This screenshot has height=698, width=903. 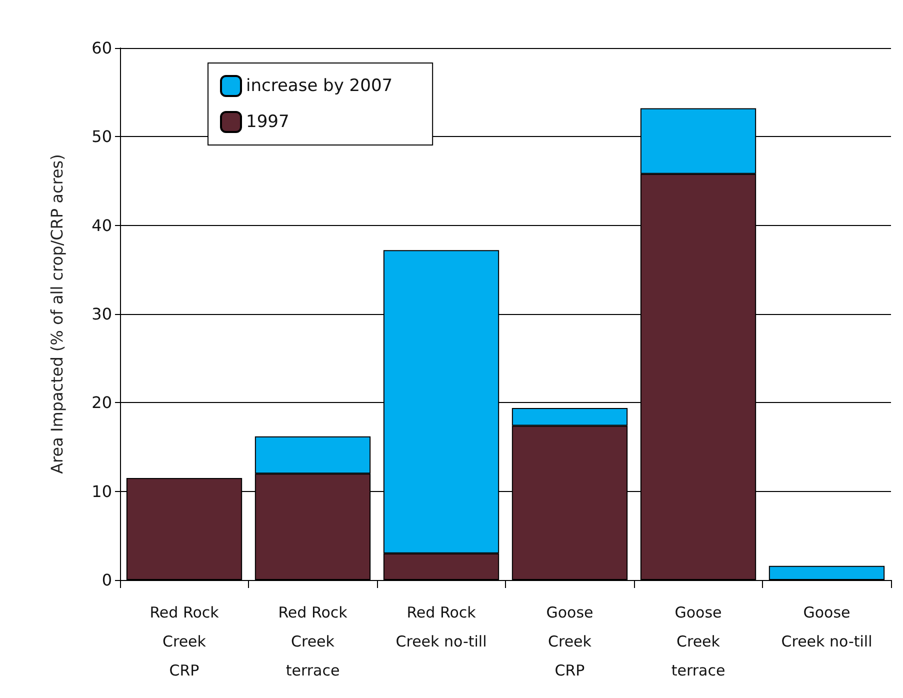 I want to click on y-tick-label: 60, so click(x=102, y=48).